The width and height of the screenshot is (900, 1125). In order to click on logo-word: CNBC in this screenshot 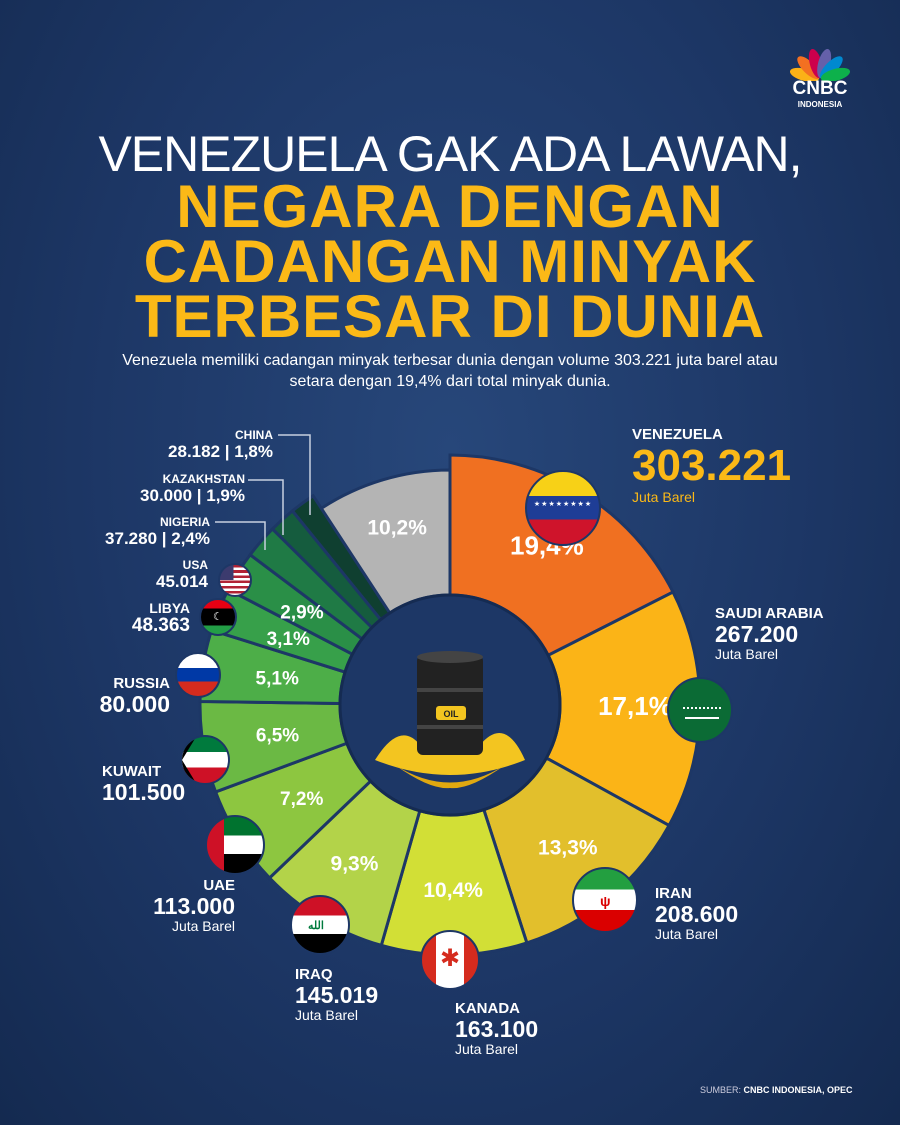, I will do `click(820, 88)`.